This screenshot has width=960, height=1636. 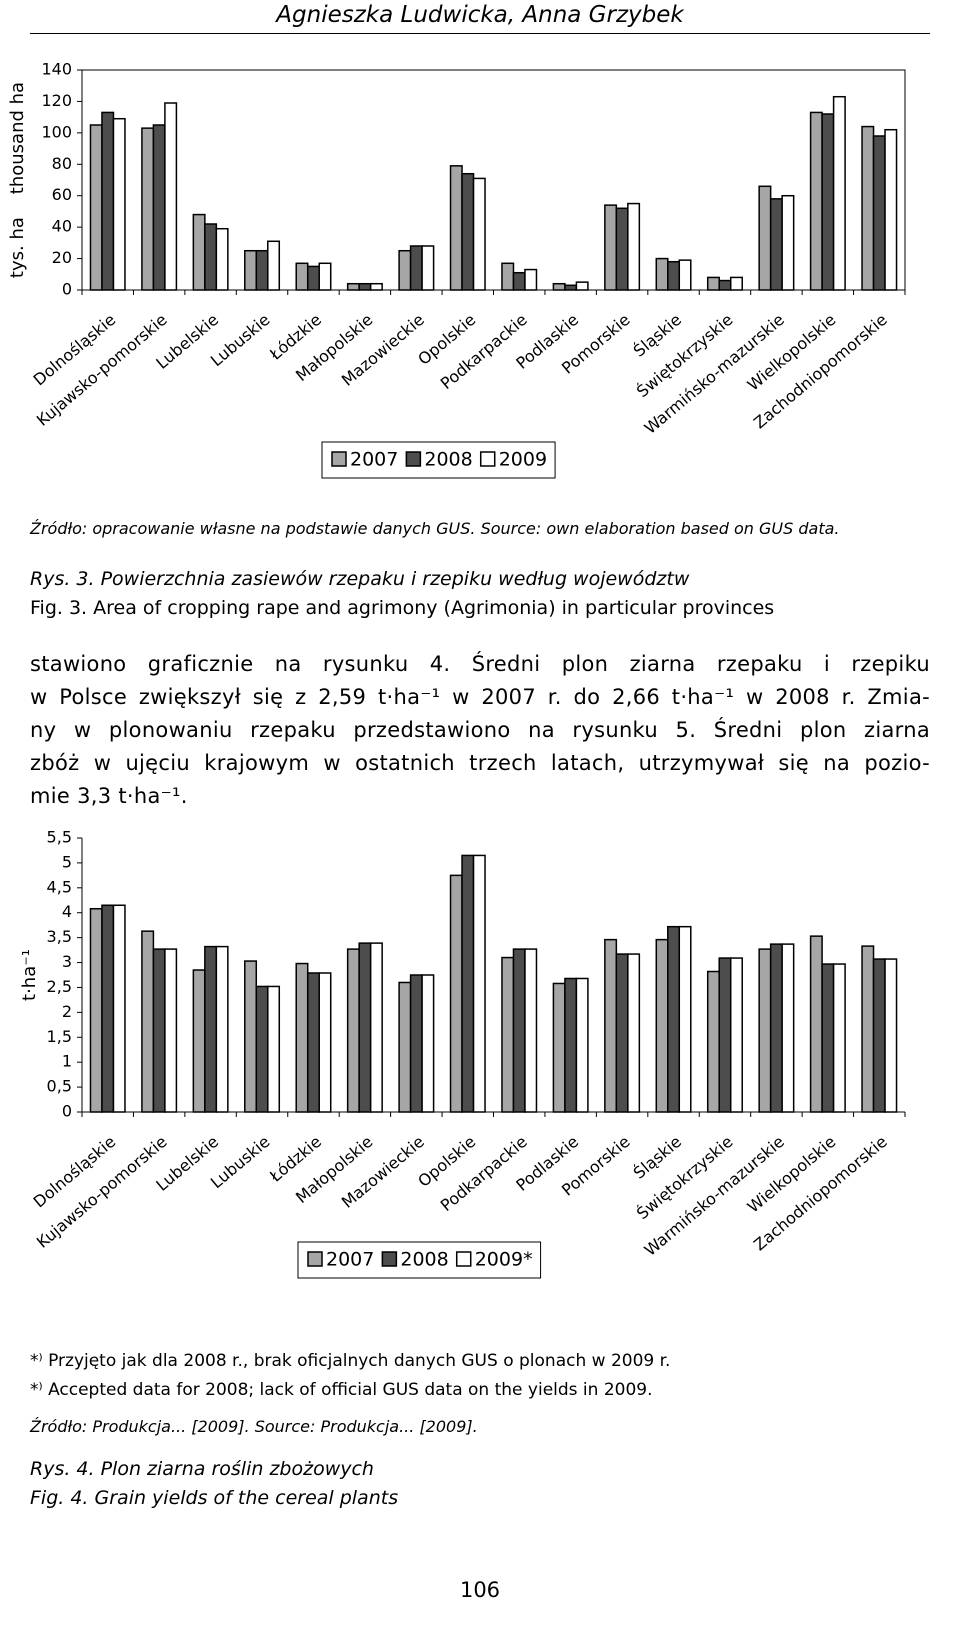 What do you see at coordinates (56, 100) in the screenshot?
I see `y-tick-label: 120` at bounding box center [56, 100].